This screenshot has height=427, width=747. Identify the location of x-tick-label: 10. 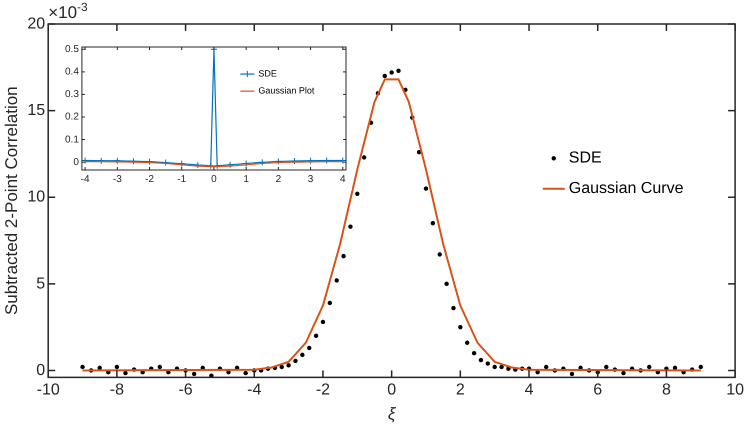
(735, 389).